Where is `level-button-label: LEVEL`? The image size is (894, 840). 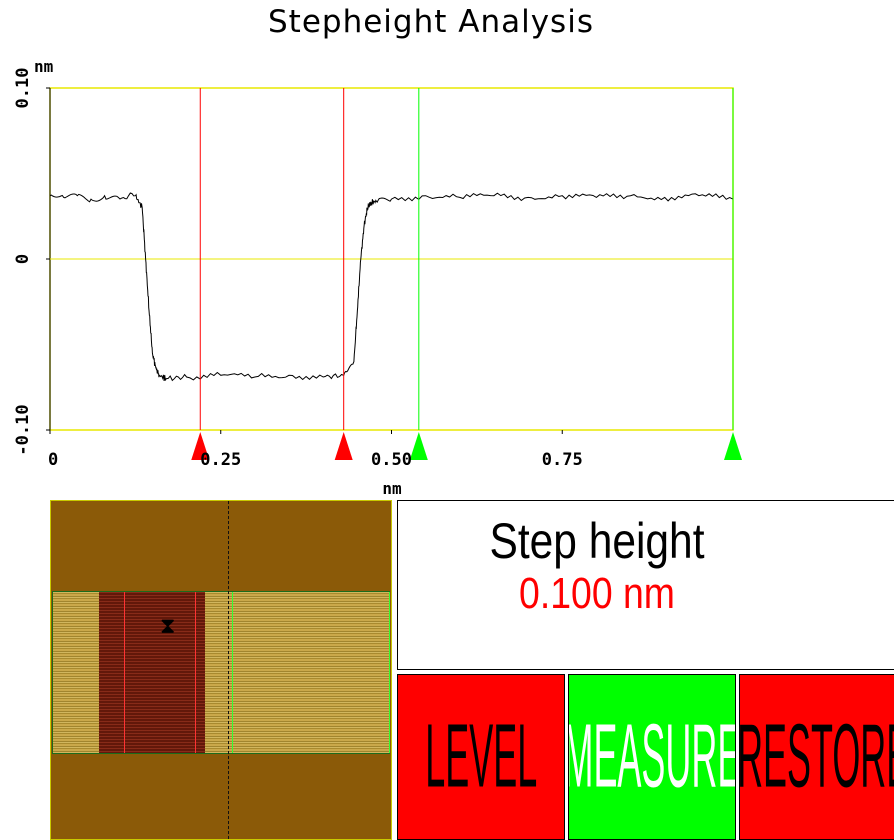 level-button-label: LEVEL is located at coordinates (481, 756).